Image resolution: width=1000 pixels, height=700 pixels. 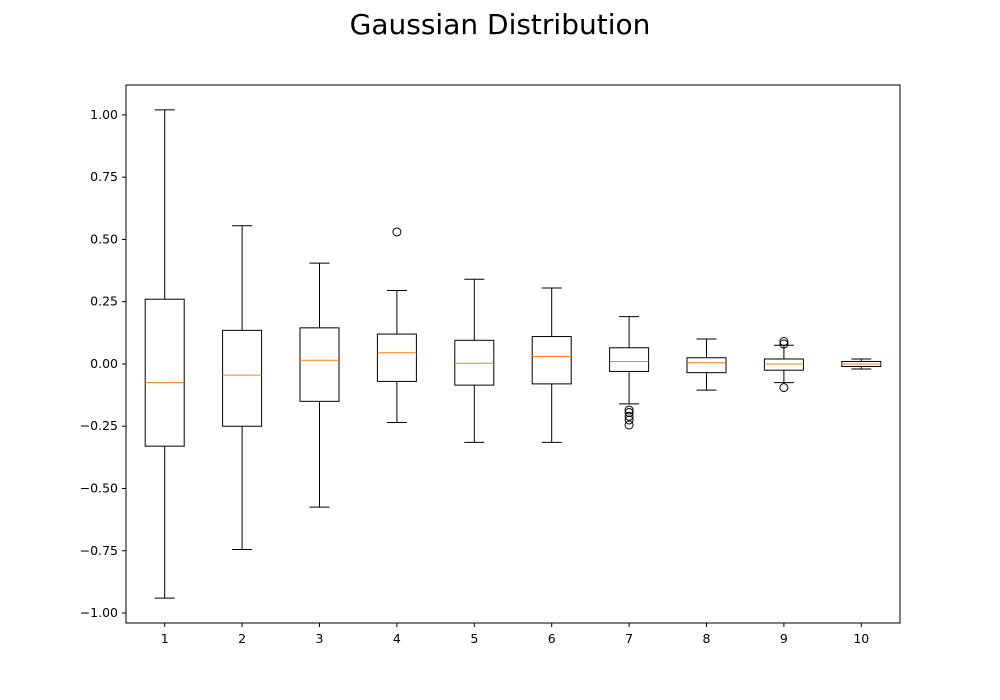 I want to click on y-tick-label: −0.75, so click(x=99, y=550).